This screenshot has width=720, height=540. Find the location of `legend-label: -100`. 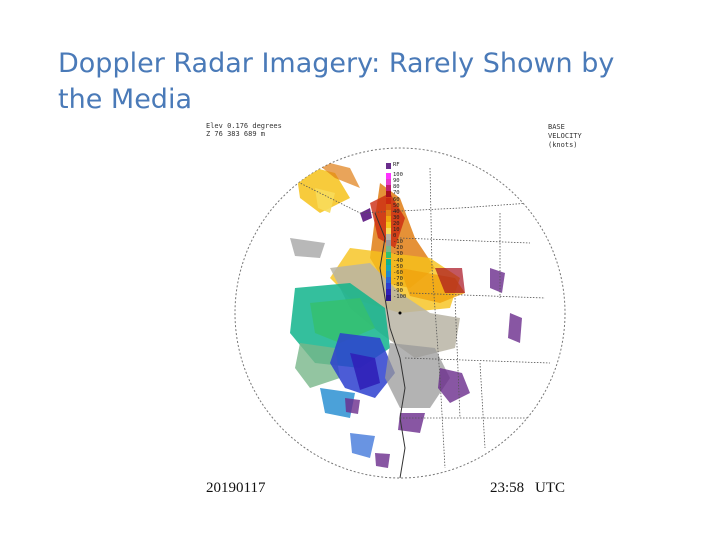

legend-label: -100 is located at coordinates (400, 297).